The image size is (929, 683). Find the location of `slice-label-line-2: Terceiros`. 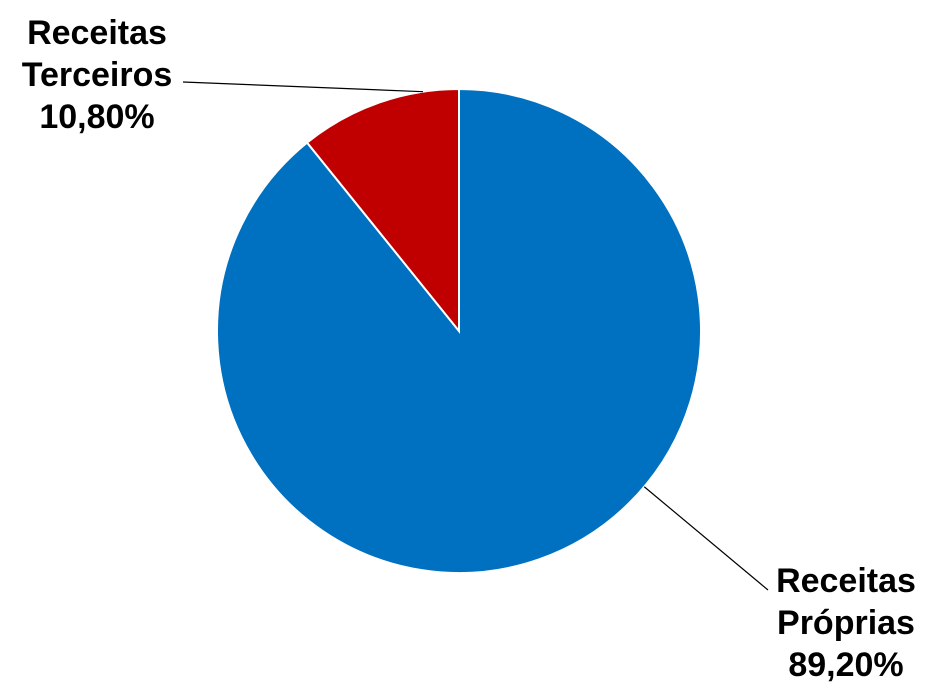

slice-label-line-2: Terceiros is located at coordinates (97, 75).